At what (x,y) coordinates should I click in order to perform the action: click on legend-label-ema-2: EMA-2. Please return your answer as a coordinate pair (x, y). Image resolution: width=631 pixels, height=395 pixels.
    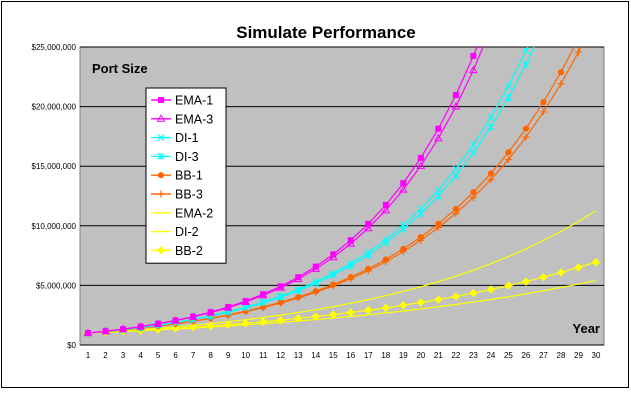
    Looking at the image, I should click on (194, 213).